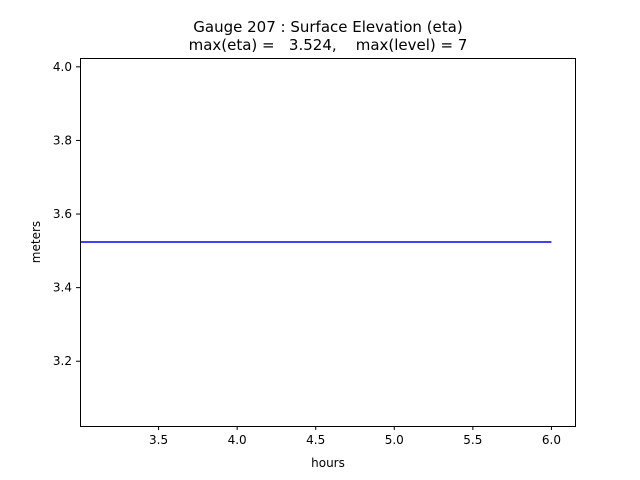 Image resolution: width=640 pixels, height=480 pixels. Describe the element at coordinates (472, 440) in the screenshot. I see `x-tick-label: 5.5` at that location.